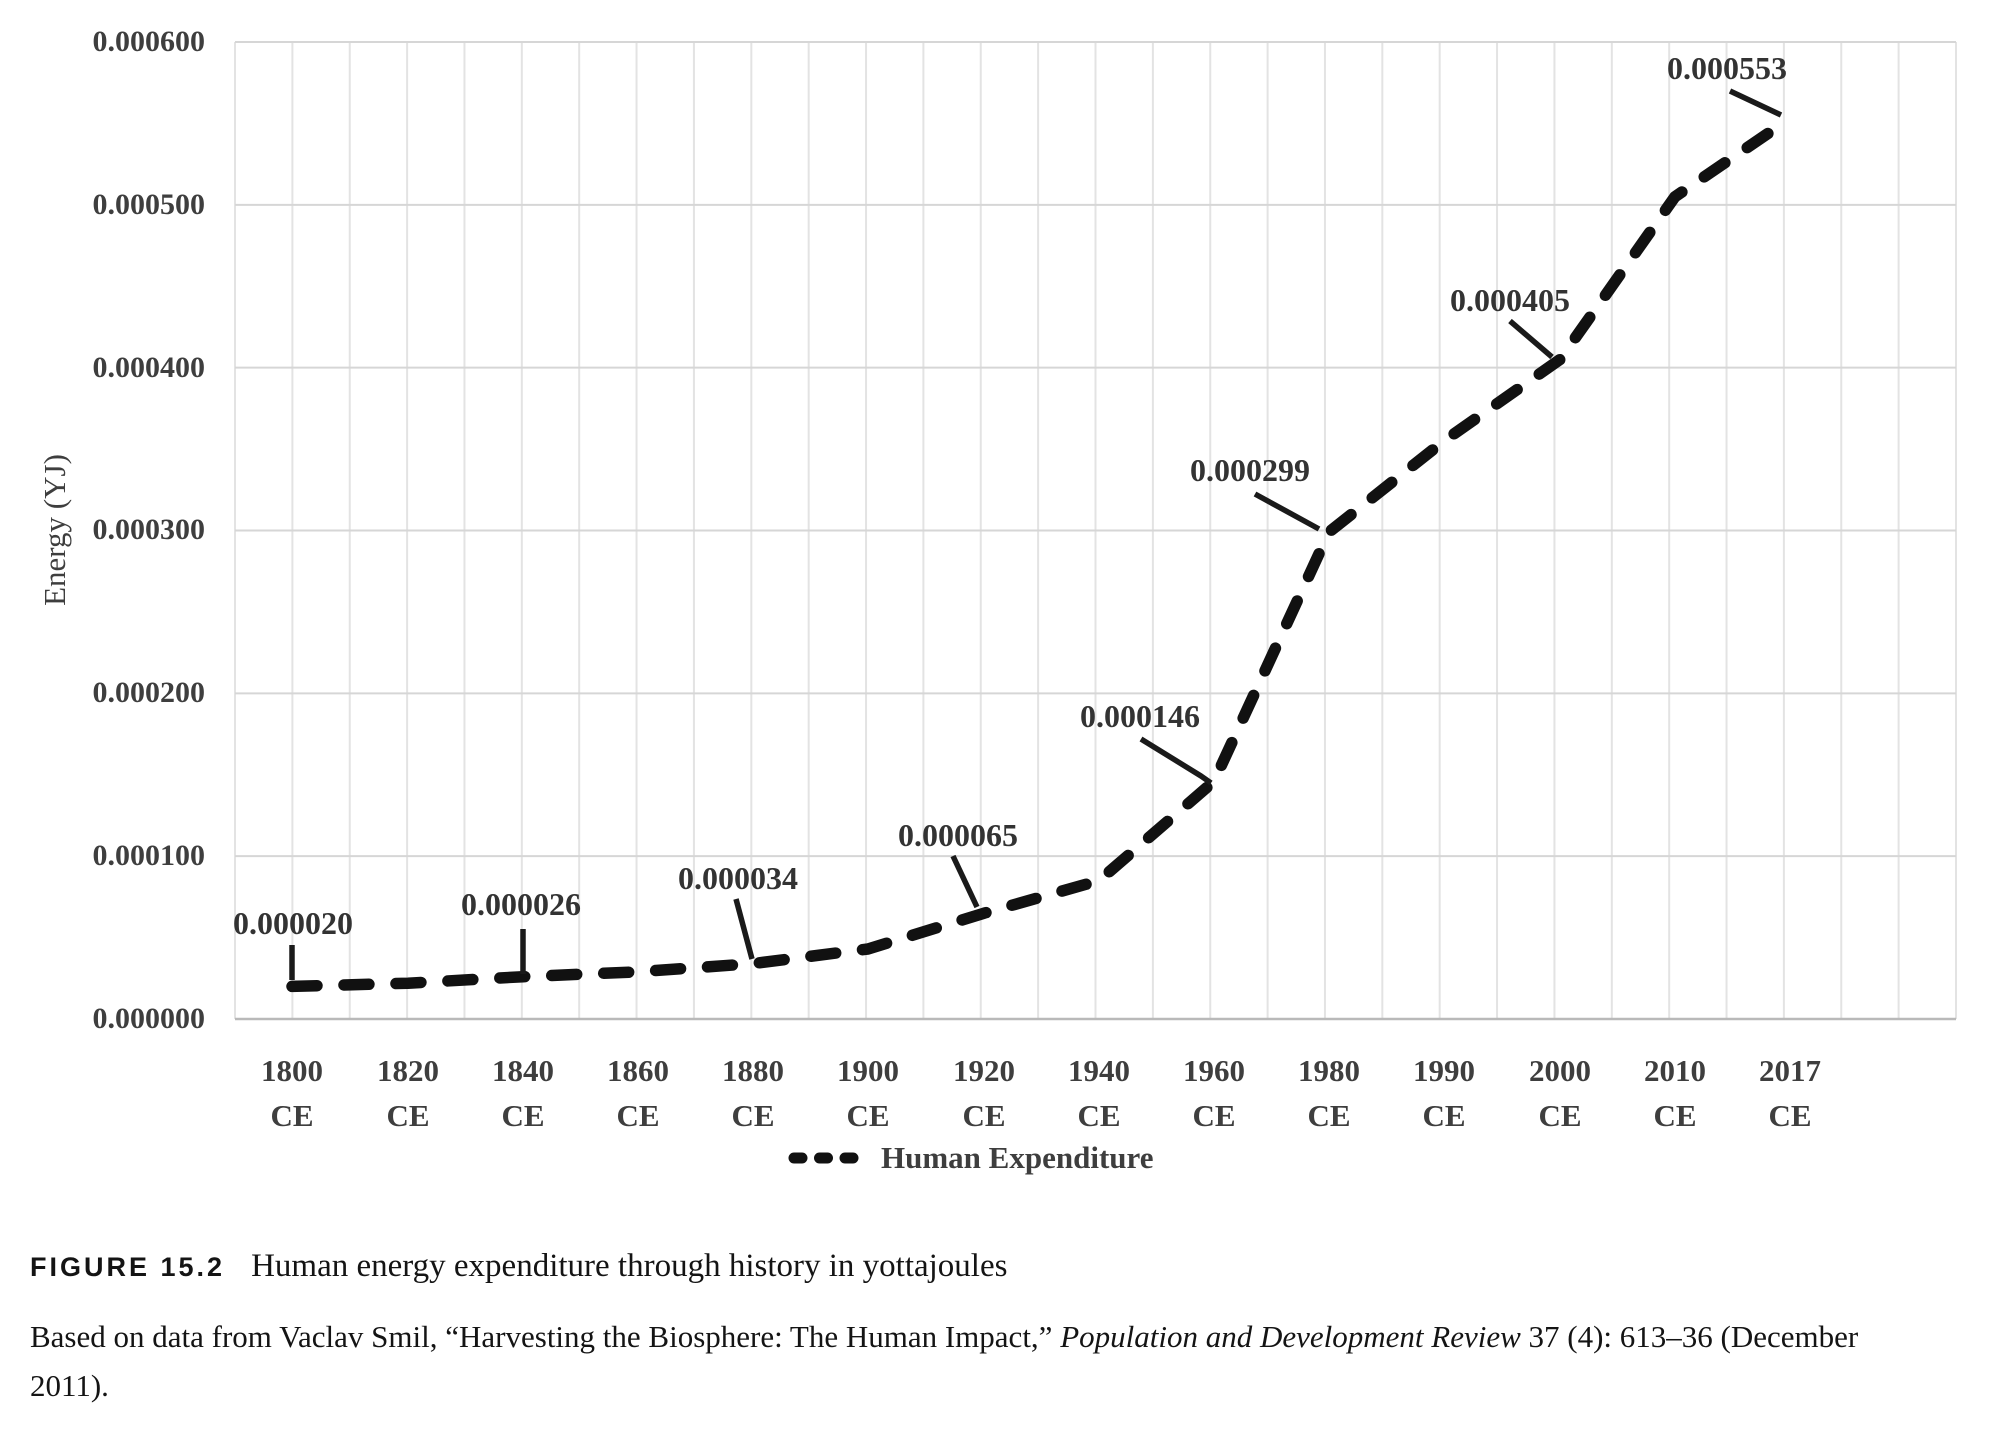  Describe the element at coordinates (1250, 470) in the screenshot. I see `data-label-1980: 0.000299` at that location.